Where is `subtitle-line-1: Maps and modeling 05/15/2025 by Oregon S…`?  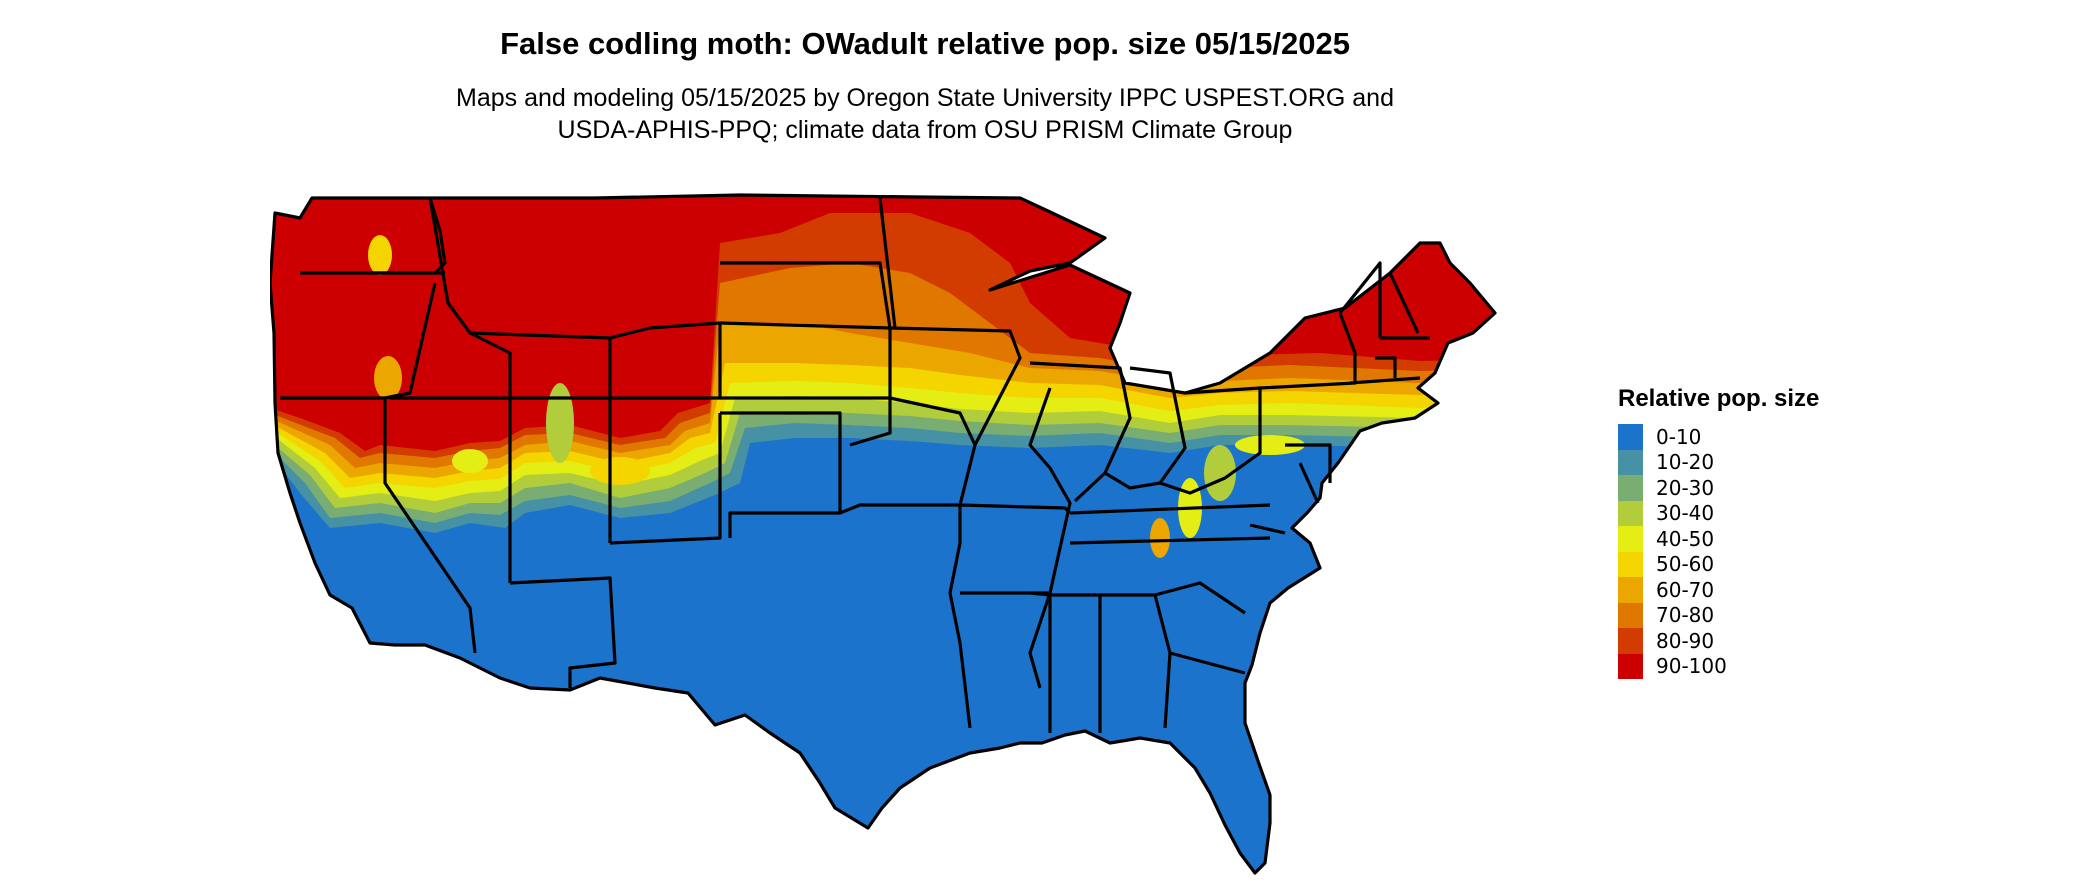
subtitle-line-1: Maps and modeling 05/15/2025 by Oregon S… is located at coordinates (925, 98).